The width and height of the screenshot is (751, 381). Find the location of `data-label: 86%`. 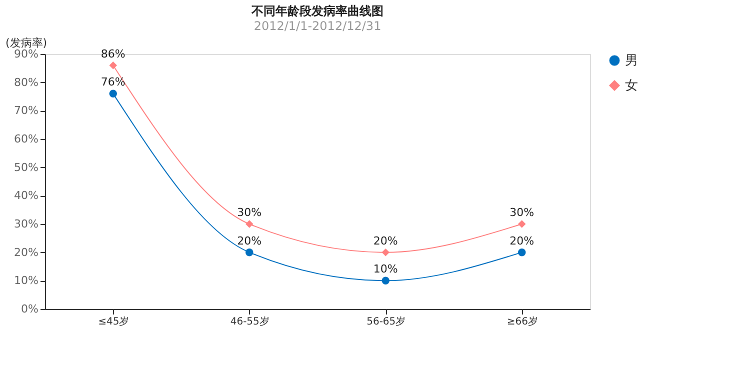

data-label: 86% is located at coordinates (113, 53).